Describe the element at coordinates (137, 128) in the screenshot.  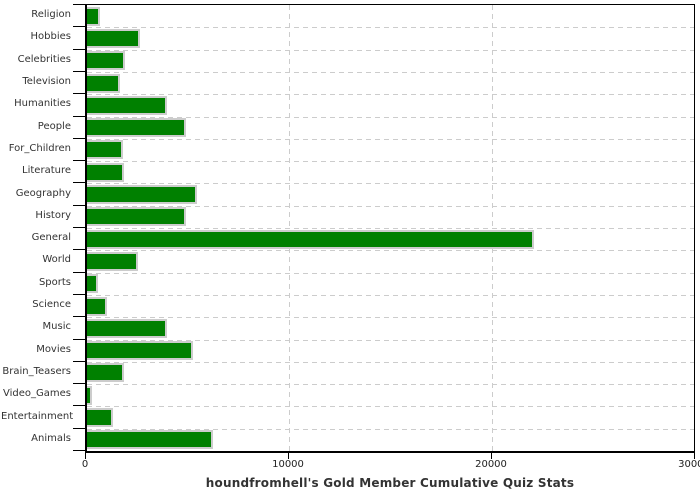
I see `bar-people` at that location.